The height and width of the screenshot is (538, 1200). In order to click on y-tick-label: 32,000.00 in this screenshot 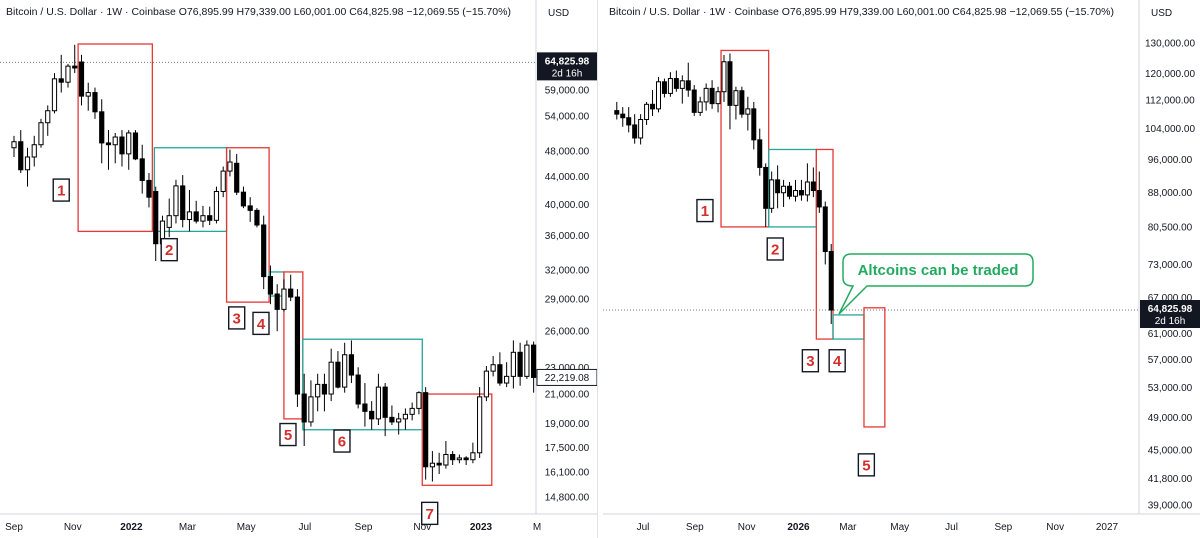, I will do `click(567, 271)`.